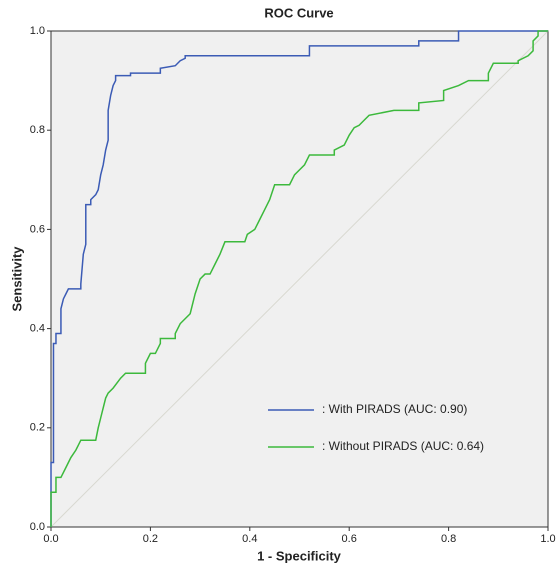 The height and width of the screenshot is (568, 556). I want to click on y-tick-label: 0.6, so click(37, 229).